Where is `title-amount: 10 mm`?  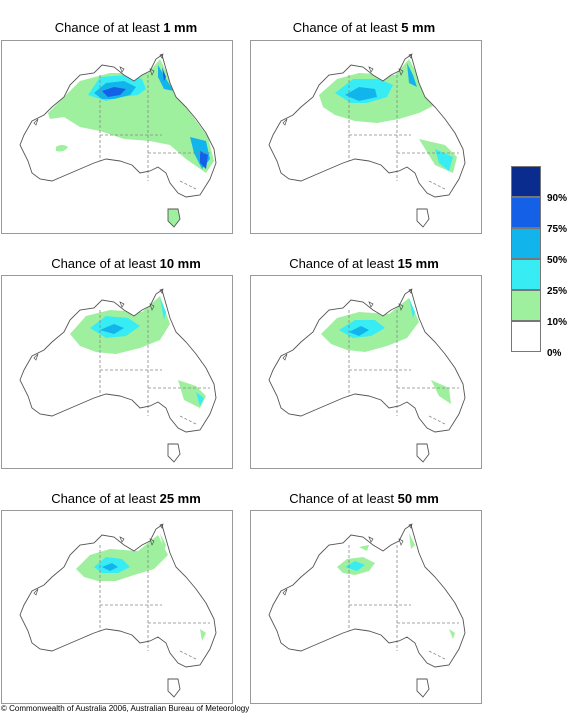
title-amount: 10 mm is located at coordinates (180, 263).